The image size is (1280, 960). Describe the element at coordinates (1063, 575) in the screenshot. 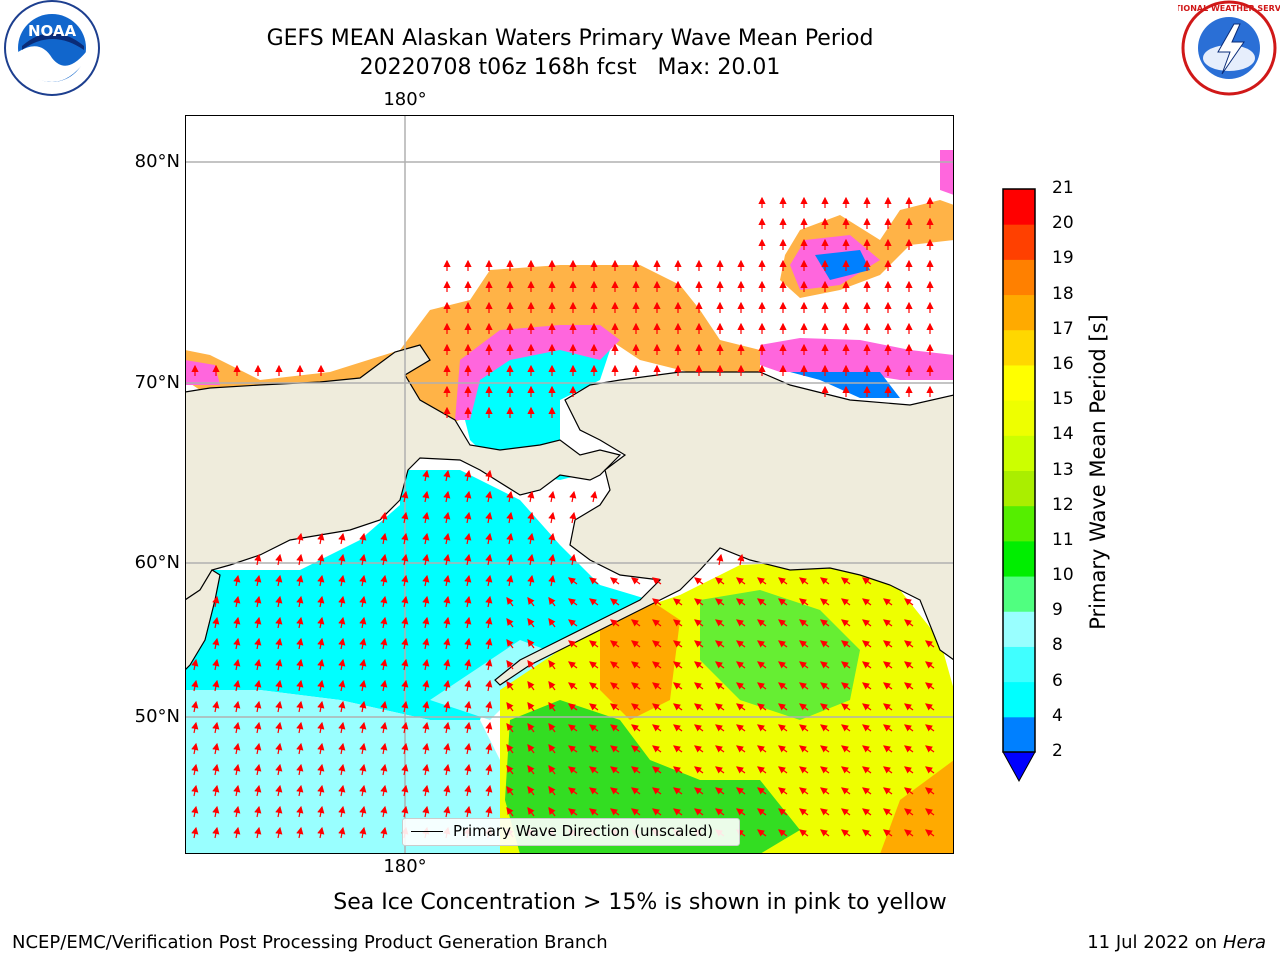

I see `colorbar-tick-label: 10` at that location.